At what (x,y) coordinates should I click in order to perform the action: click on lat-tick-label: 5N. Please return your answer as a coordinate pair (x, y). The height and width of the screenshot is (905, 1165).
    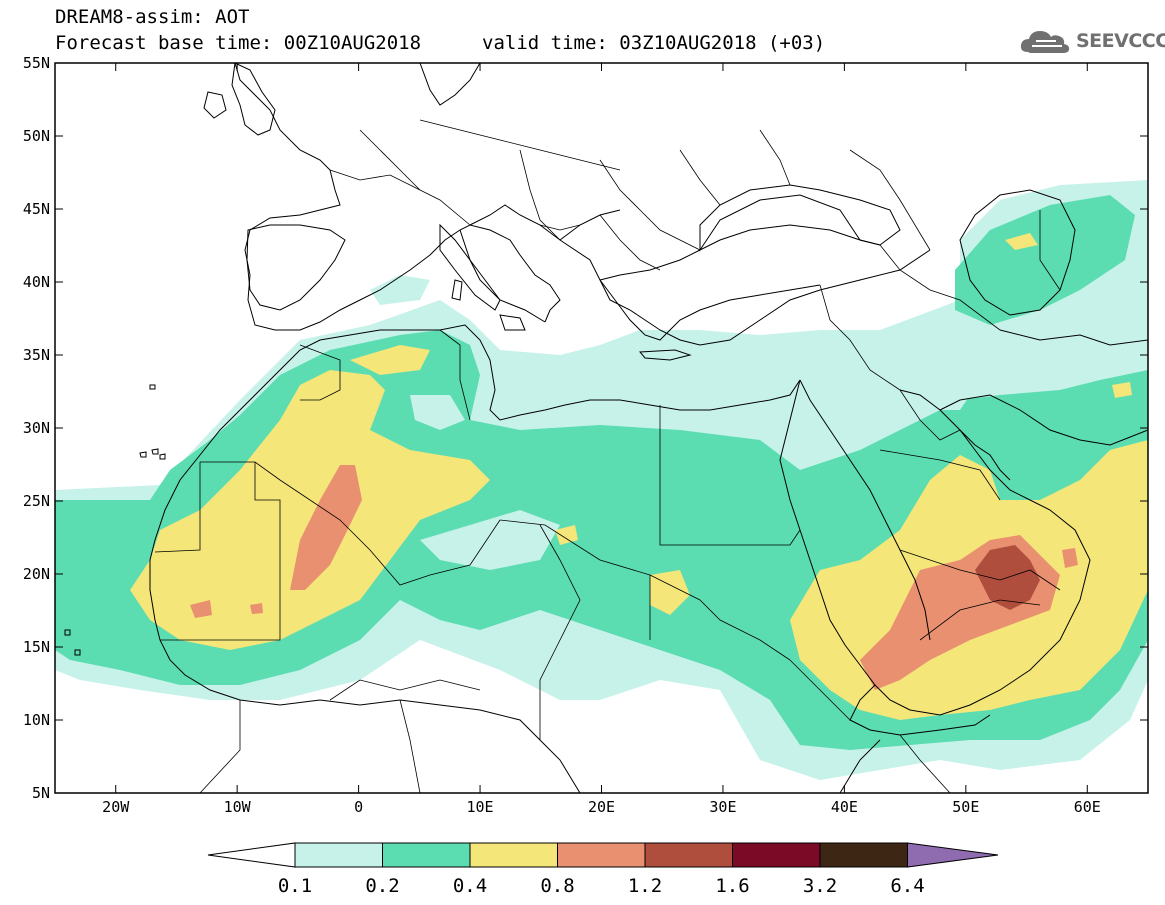
    Looking at the image, I should click on (41, 793).